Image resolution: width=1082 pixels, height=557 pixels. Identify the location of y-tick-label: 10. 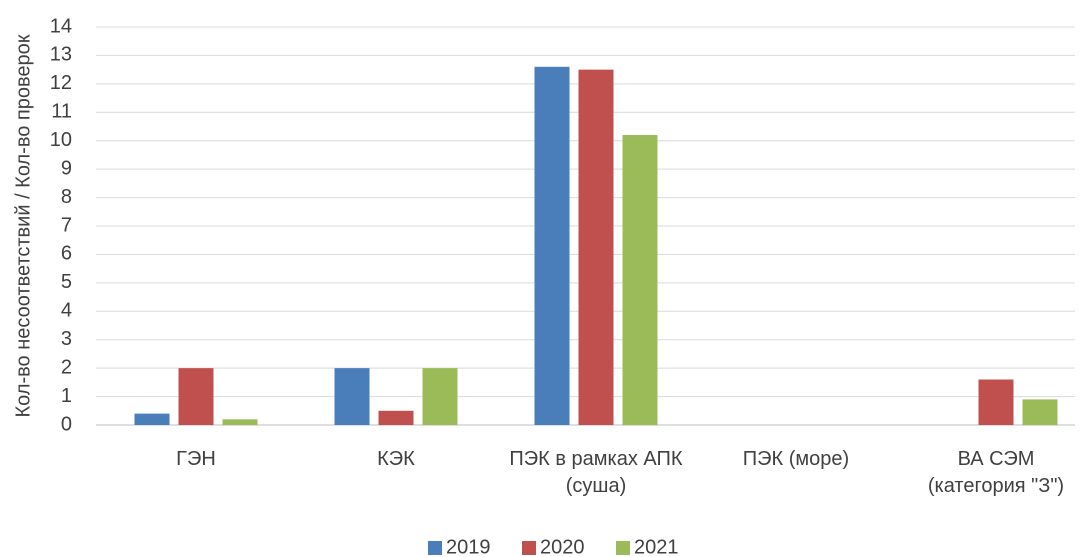
(61, 140).